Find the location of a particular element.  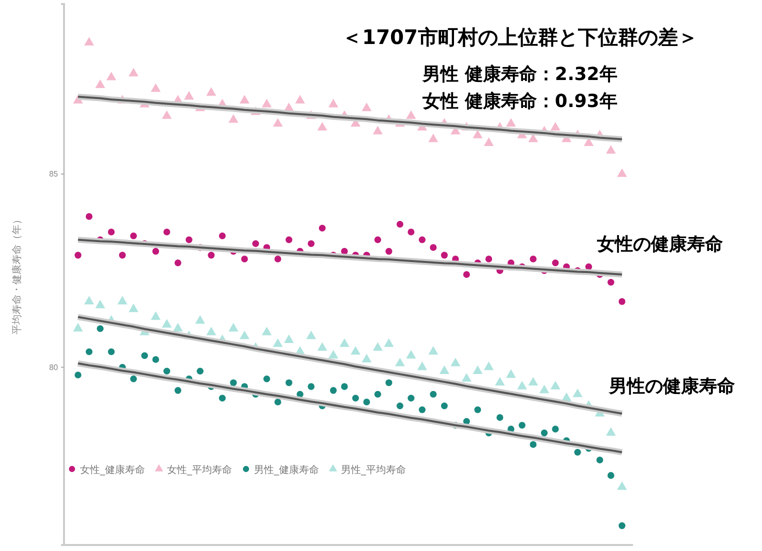

annotation: 女性の健康寿命 is located at coordinates (659, 244).